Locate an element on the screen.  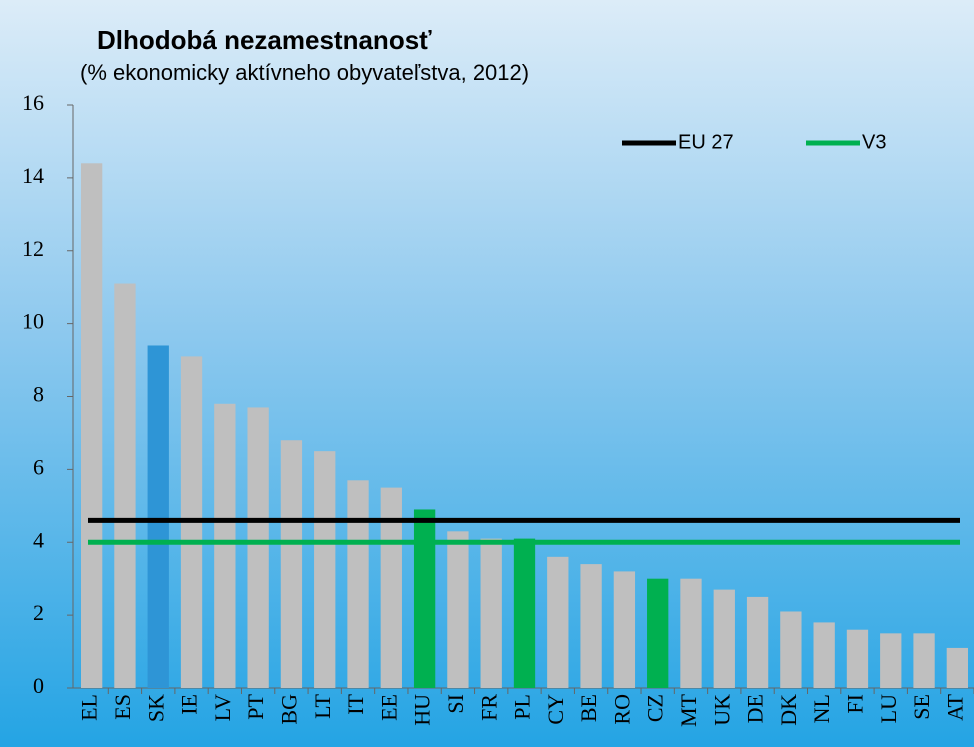
y-tick-label: 14 is located at coordinates (33, 175).